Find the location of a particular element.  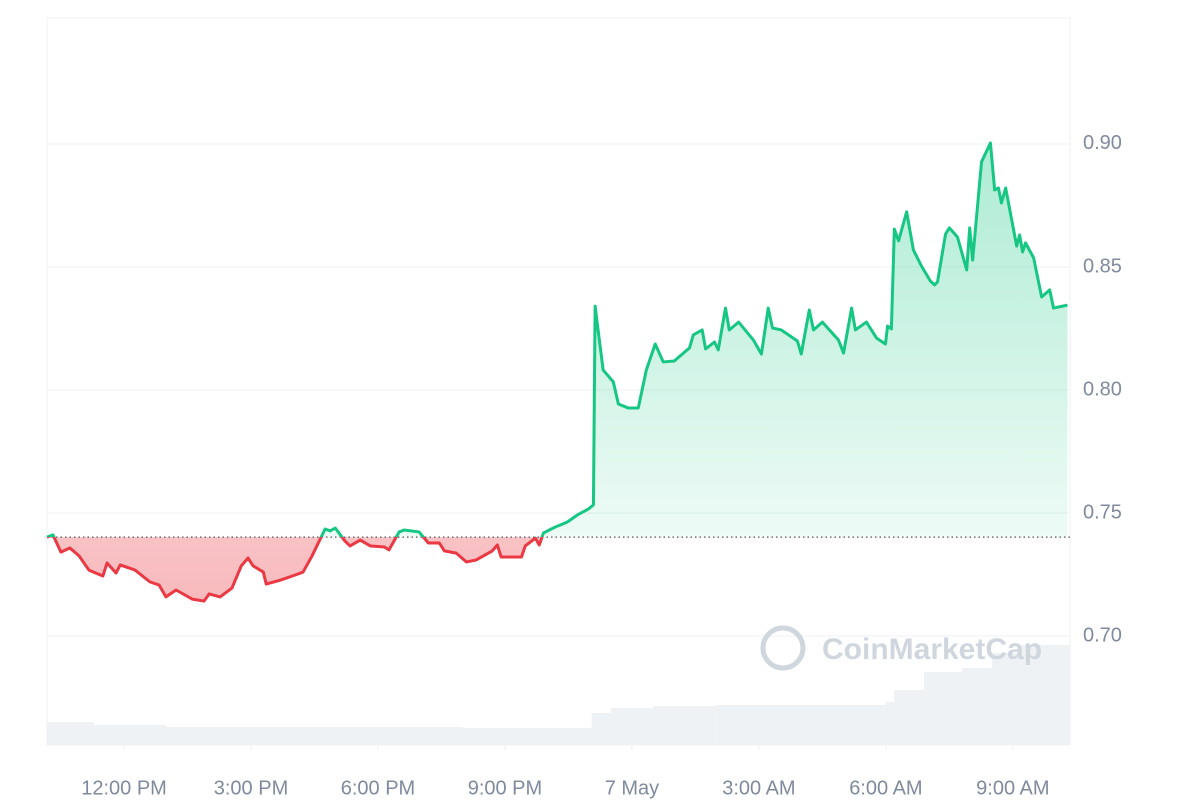

x-tick-label: 3:00 AM is located at coordinates (758, 788).